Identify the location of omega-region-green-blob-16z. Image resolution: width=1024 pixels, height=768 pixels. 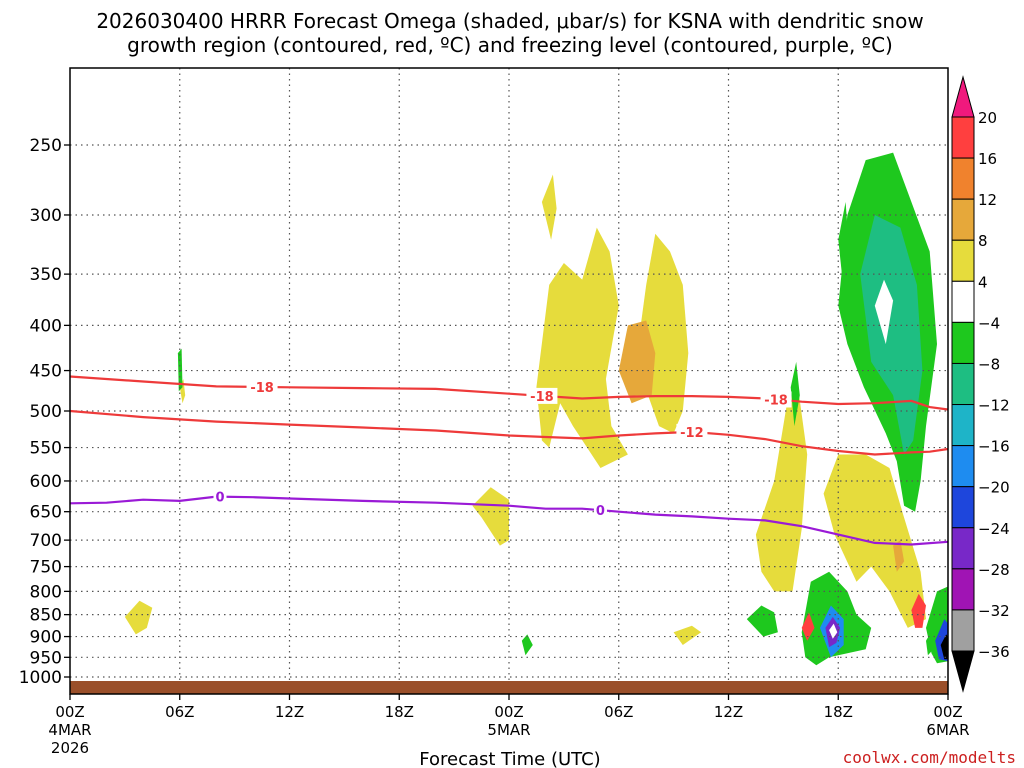
(762, 621).